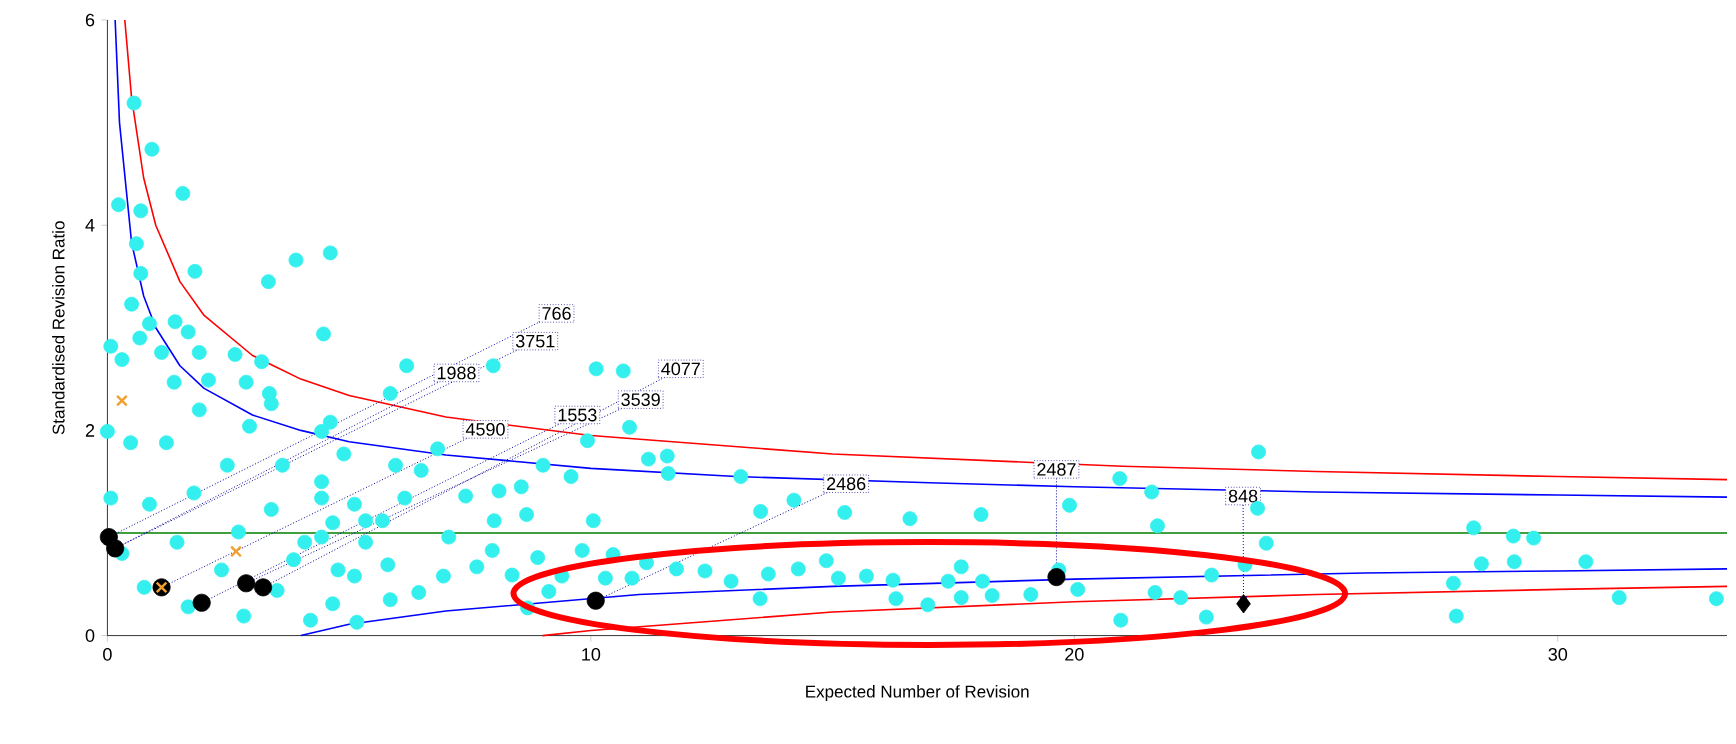  I want to click on annotation: 4077, so click(680, 369).